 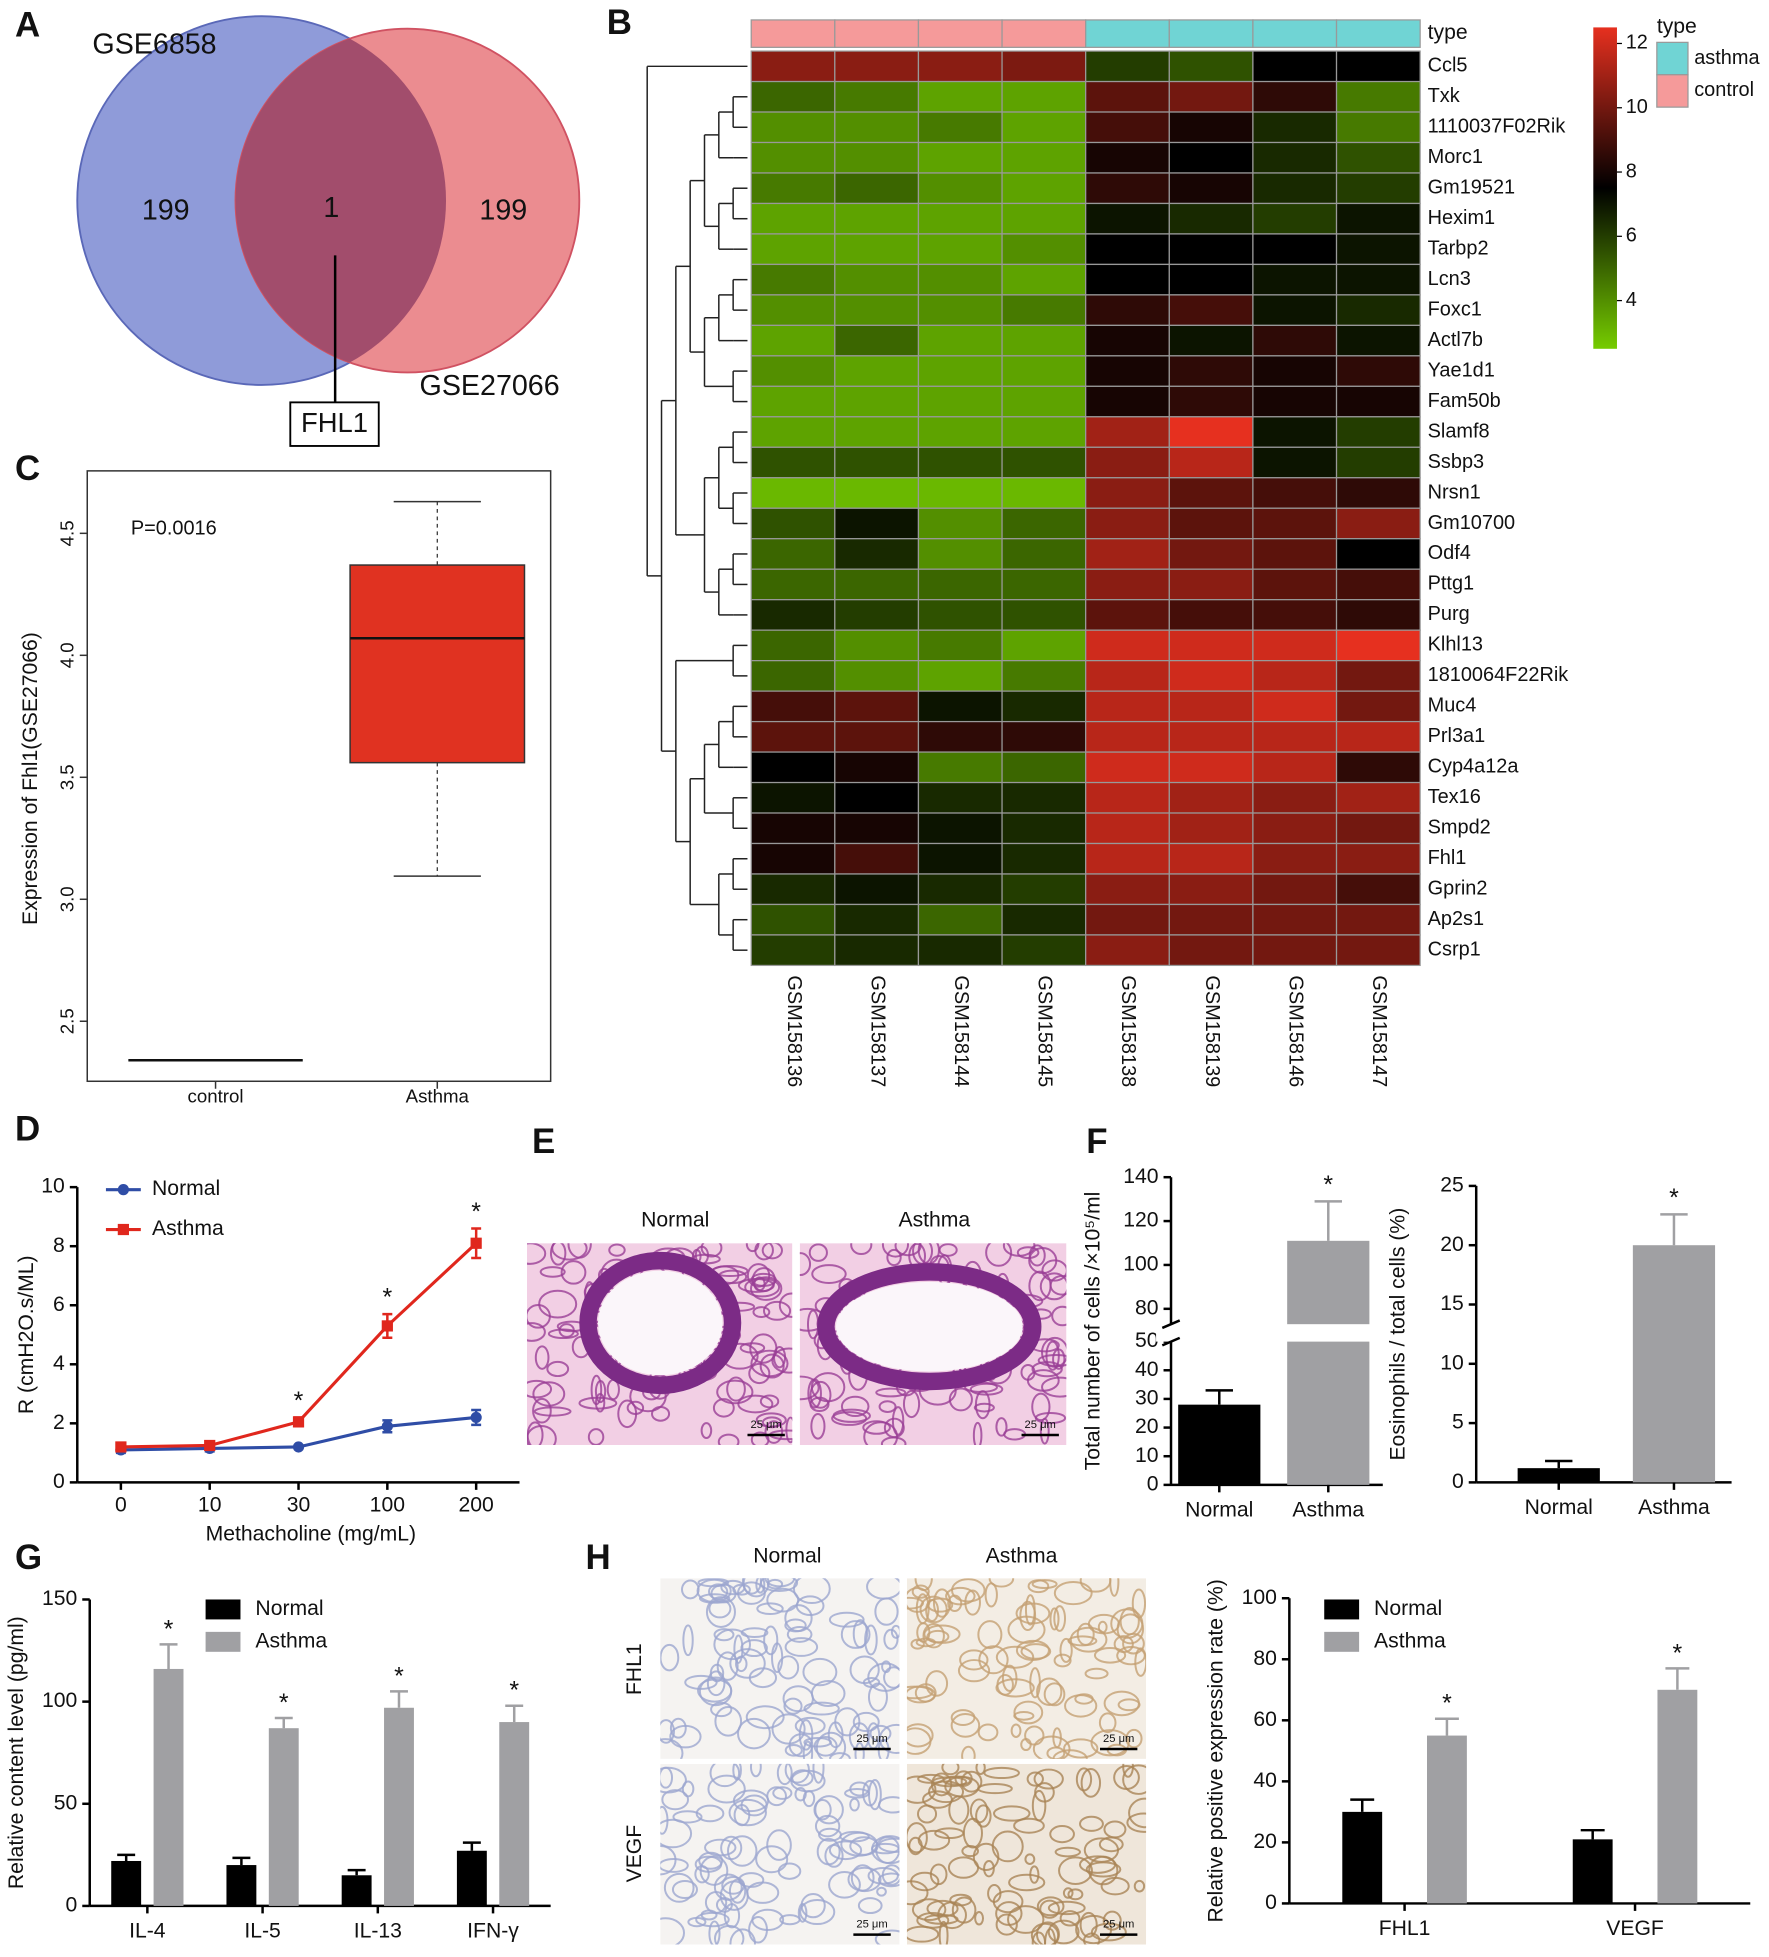 I want to click on row-label: Odf4, so click(x=1449, y=553).